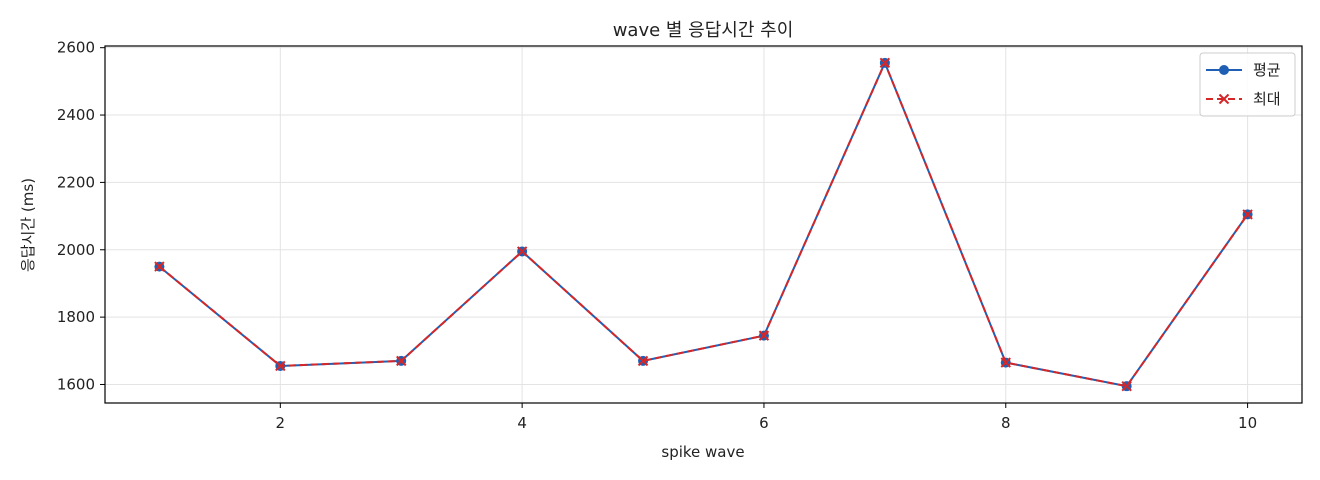 The image size is (1320, 480). Describe the element at coordinates (1006, 423) in the screenshot. I see `x-tick-label: 8` at that location.